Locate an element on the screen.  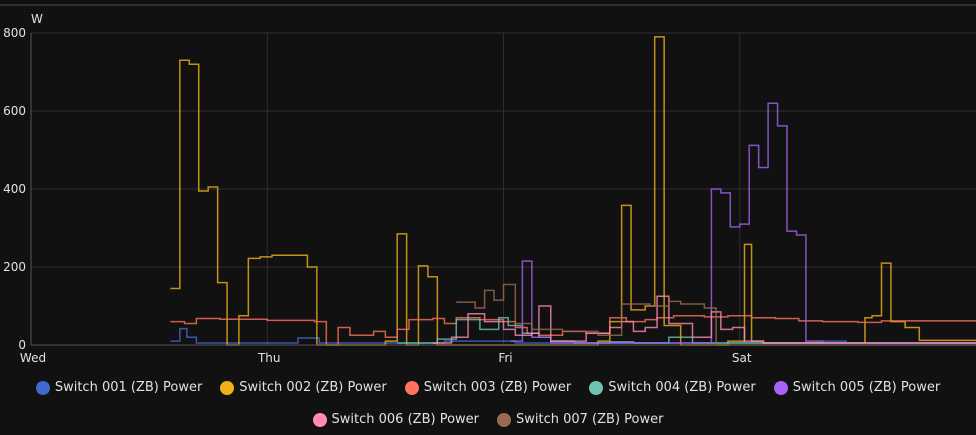
x-tick-label: Fri is located at coordinates (505, 358).